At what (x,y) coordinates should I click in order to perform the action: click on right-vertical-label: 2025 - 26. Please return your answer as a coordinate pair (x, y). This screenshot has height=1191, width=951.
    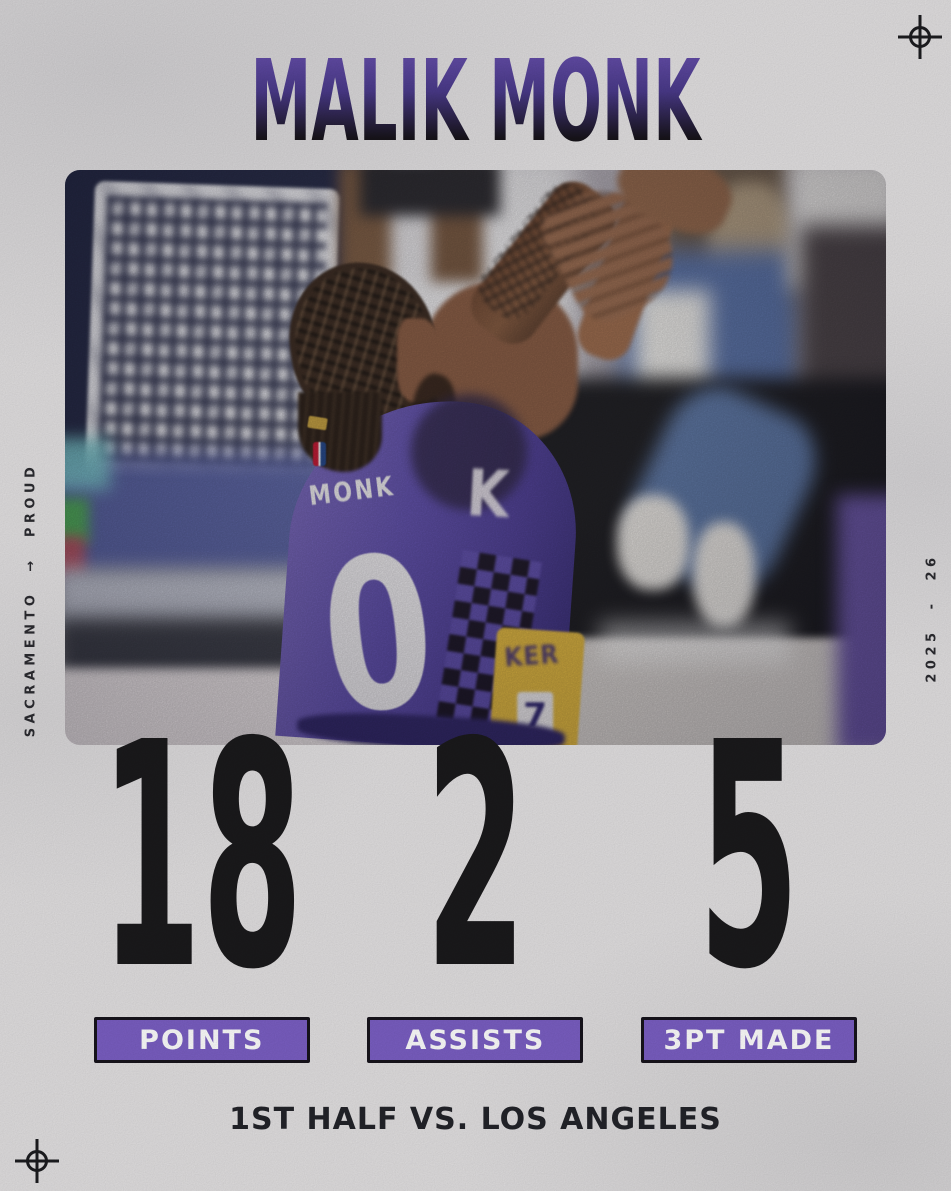
    Looking at the image, I should click on (932, 618).